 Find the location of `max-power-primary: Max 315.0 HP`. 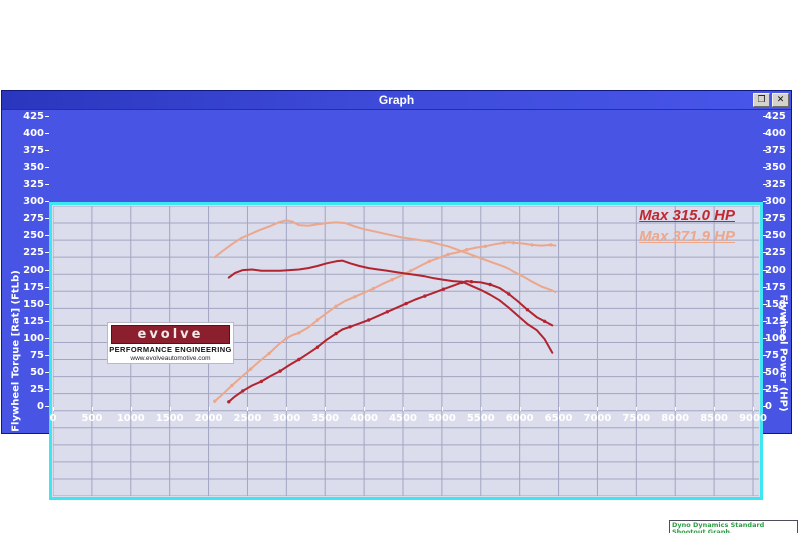

max-power-primary: Max 315.0 HP is located at coordinates (687, 215).